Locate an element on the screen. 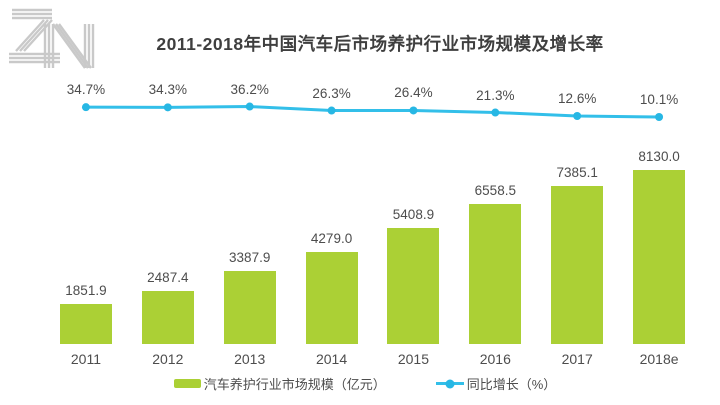  brand-logo is located at coordinates (52, 38).